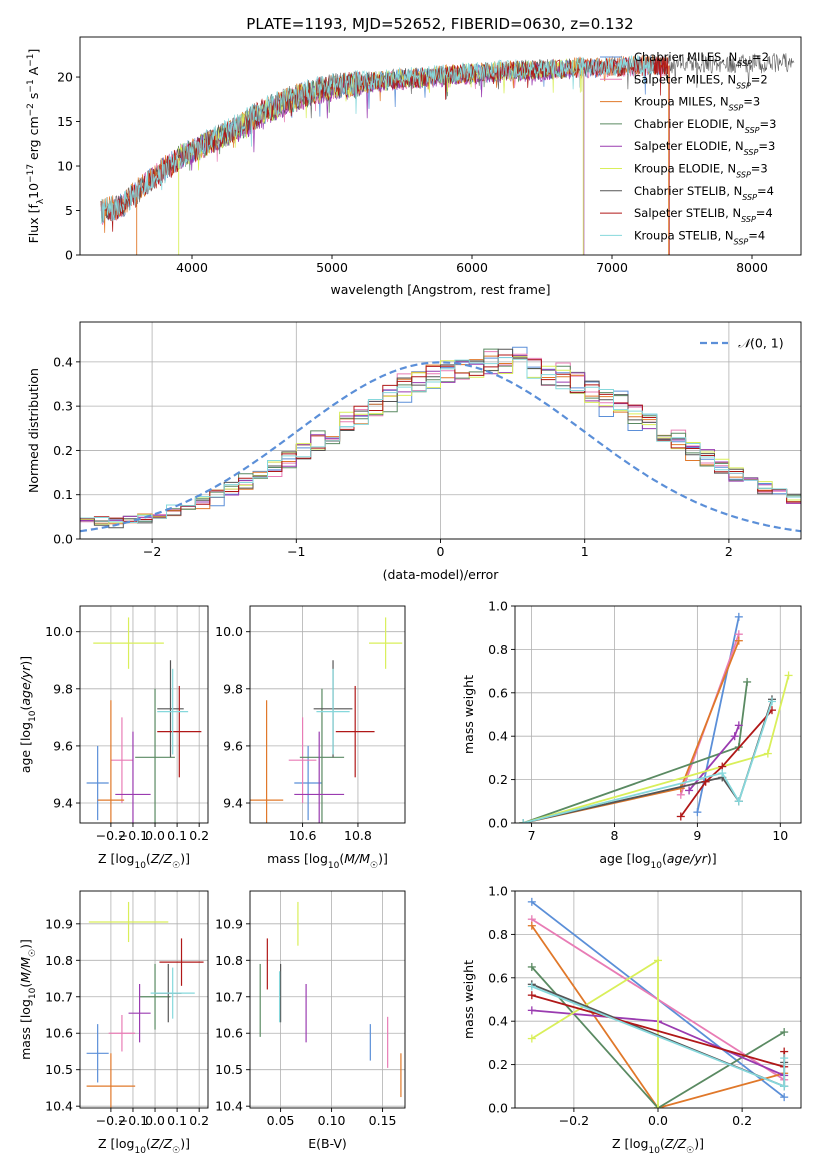 The image size is (819, 1170). I want to click on residuals-xtick-label: 0, so click(441, 551).